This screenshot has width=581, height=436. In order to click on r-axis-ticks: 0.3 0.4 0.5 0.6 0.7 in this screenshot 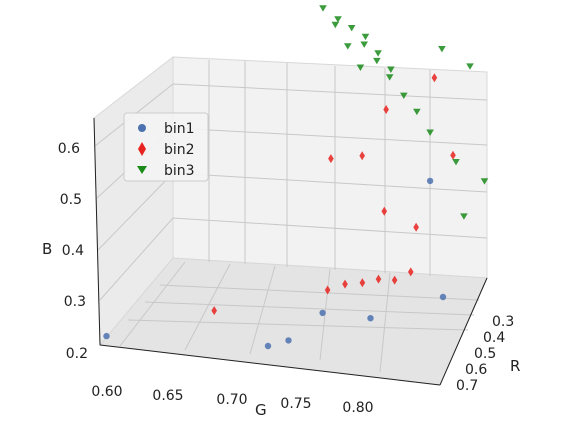, I will do `click(485, 354)`.